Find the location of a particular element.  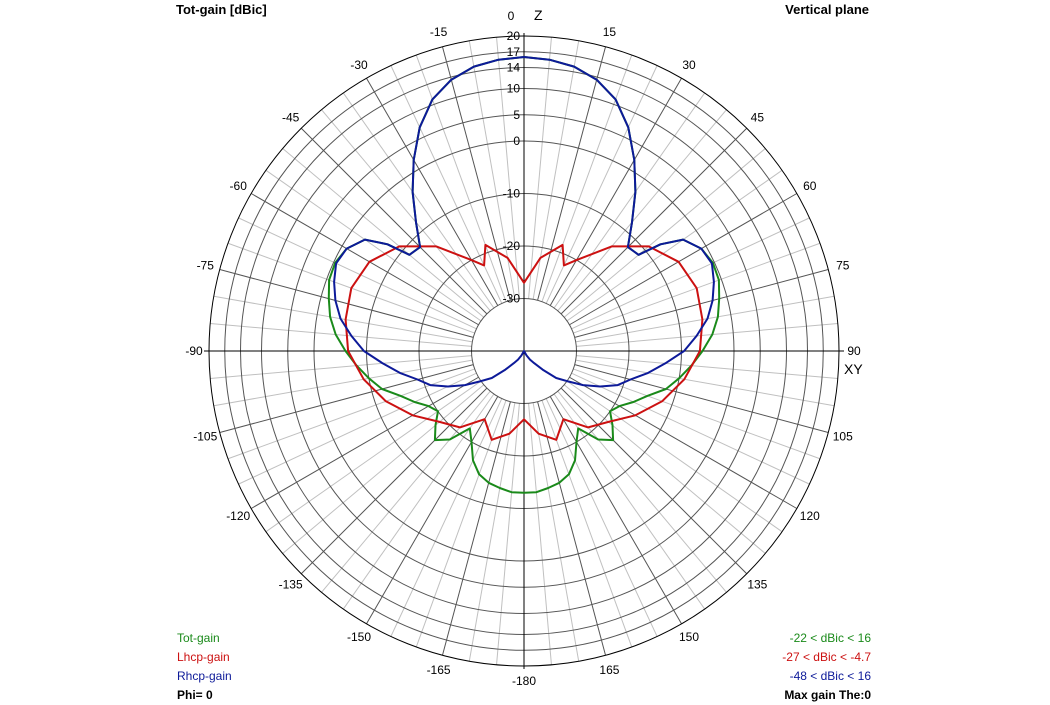

legend-entry-rhcp-gain: Rhcp-gain is located at coordinates (204, 676).